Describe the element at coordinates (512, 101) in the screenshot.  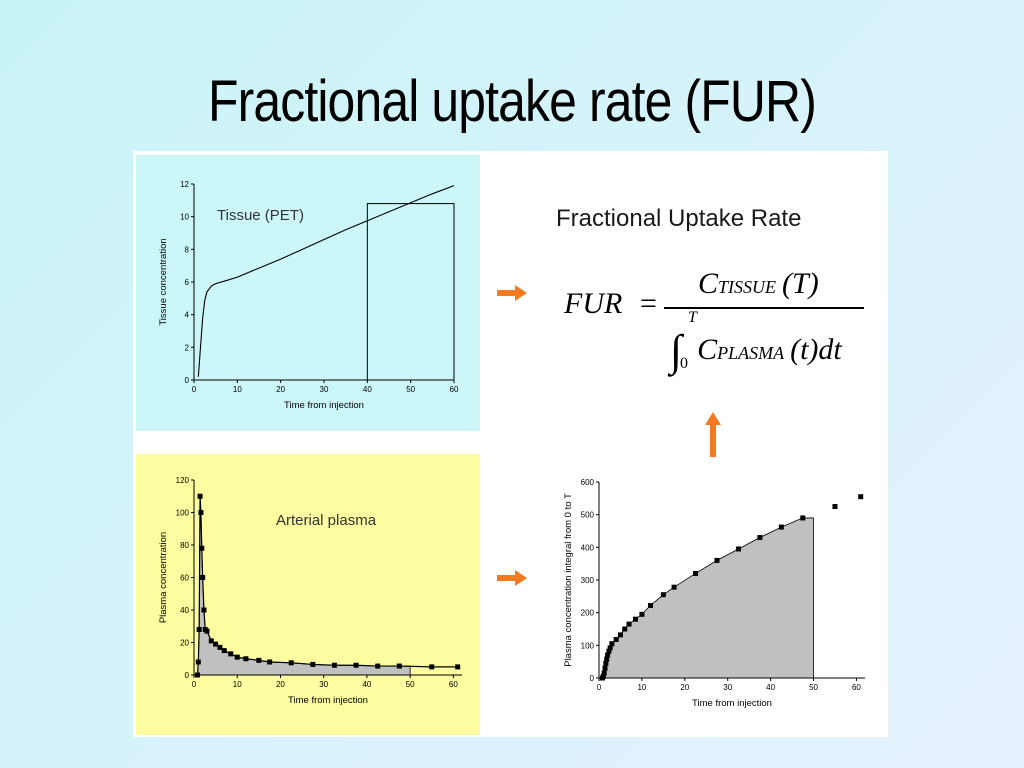
I see `slide-title: Fractional uptake rate (FUR)` at that location.